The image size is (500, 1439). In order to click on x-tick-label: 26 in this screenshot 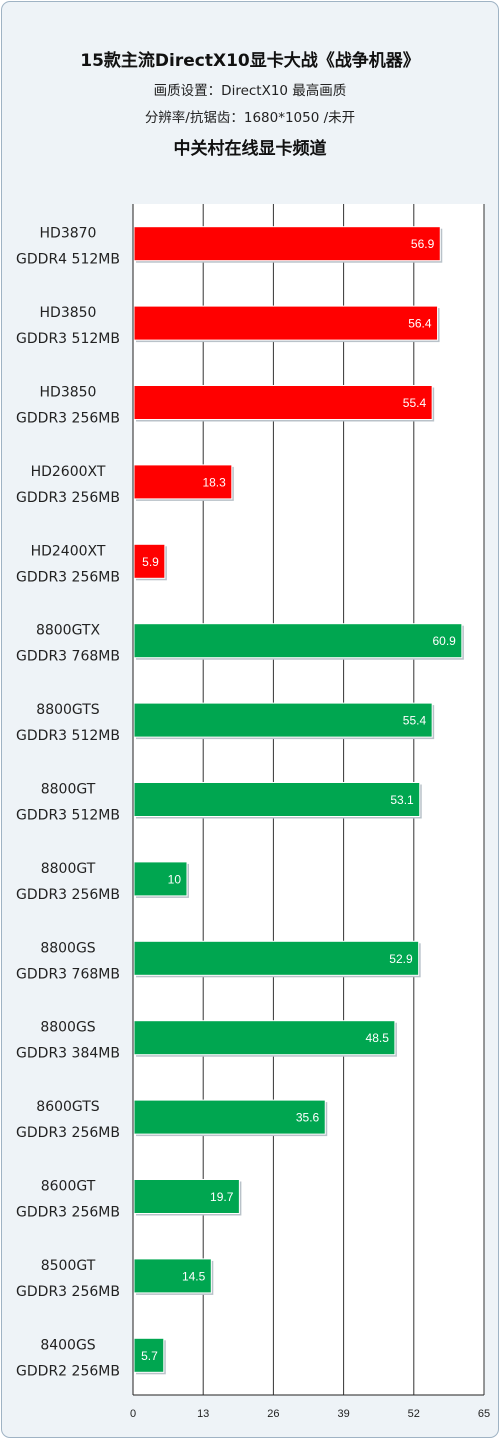, I will do `click(273, 1414)`.